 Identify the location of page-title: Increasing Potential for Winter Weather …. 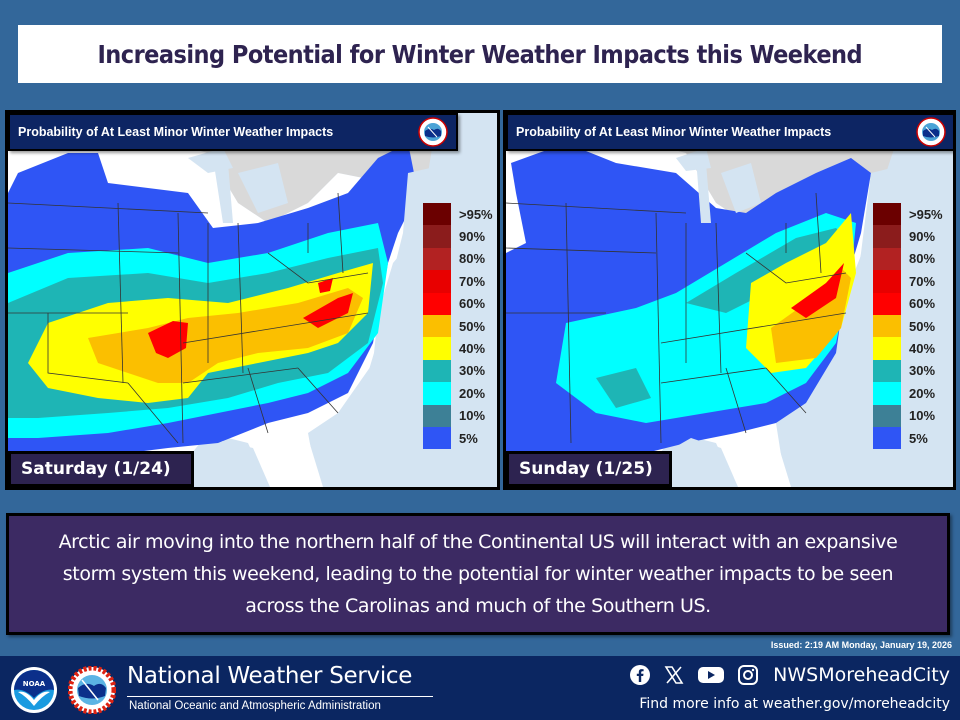
(480, 54).